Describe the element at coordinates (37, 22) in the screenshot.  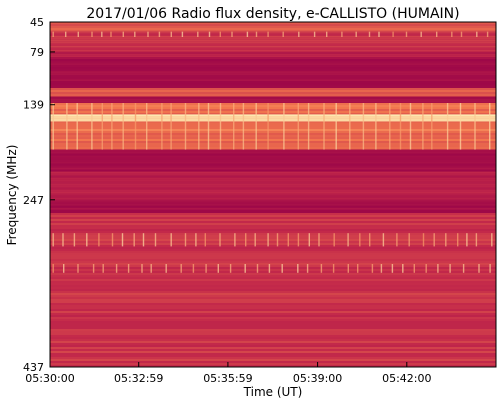
I see `y-tick-label: 45` at that location.